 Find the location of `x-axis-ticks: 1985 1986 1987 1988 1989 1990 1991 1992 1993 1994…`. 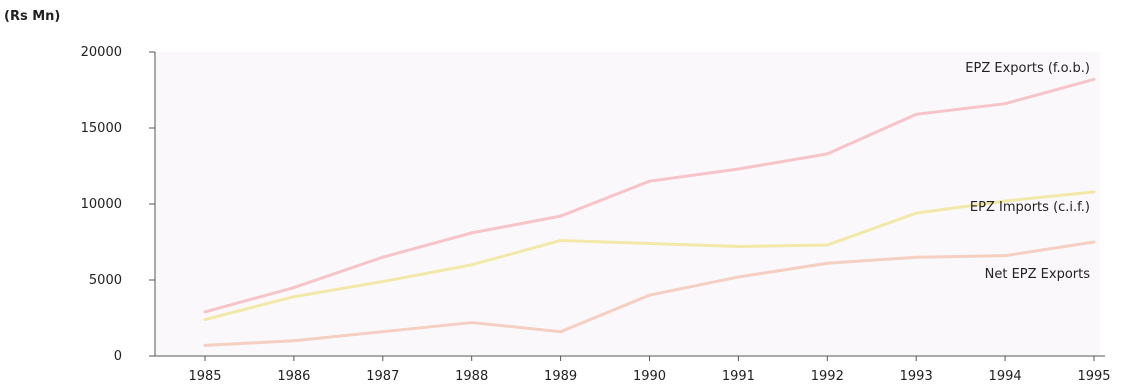

x-axis-ticks: 1985 1986 1987 1988 1989 1990 1991 1992 1993 1994… is located at coordinates (649, 370).